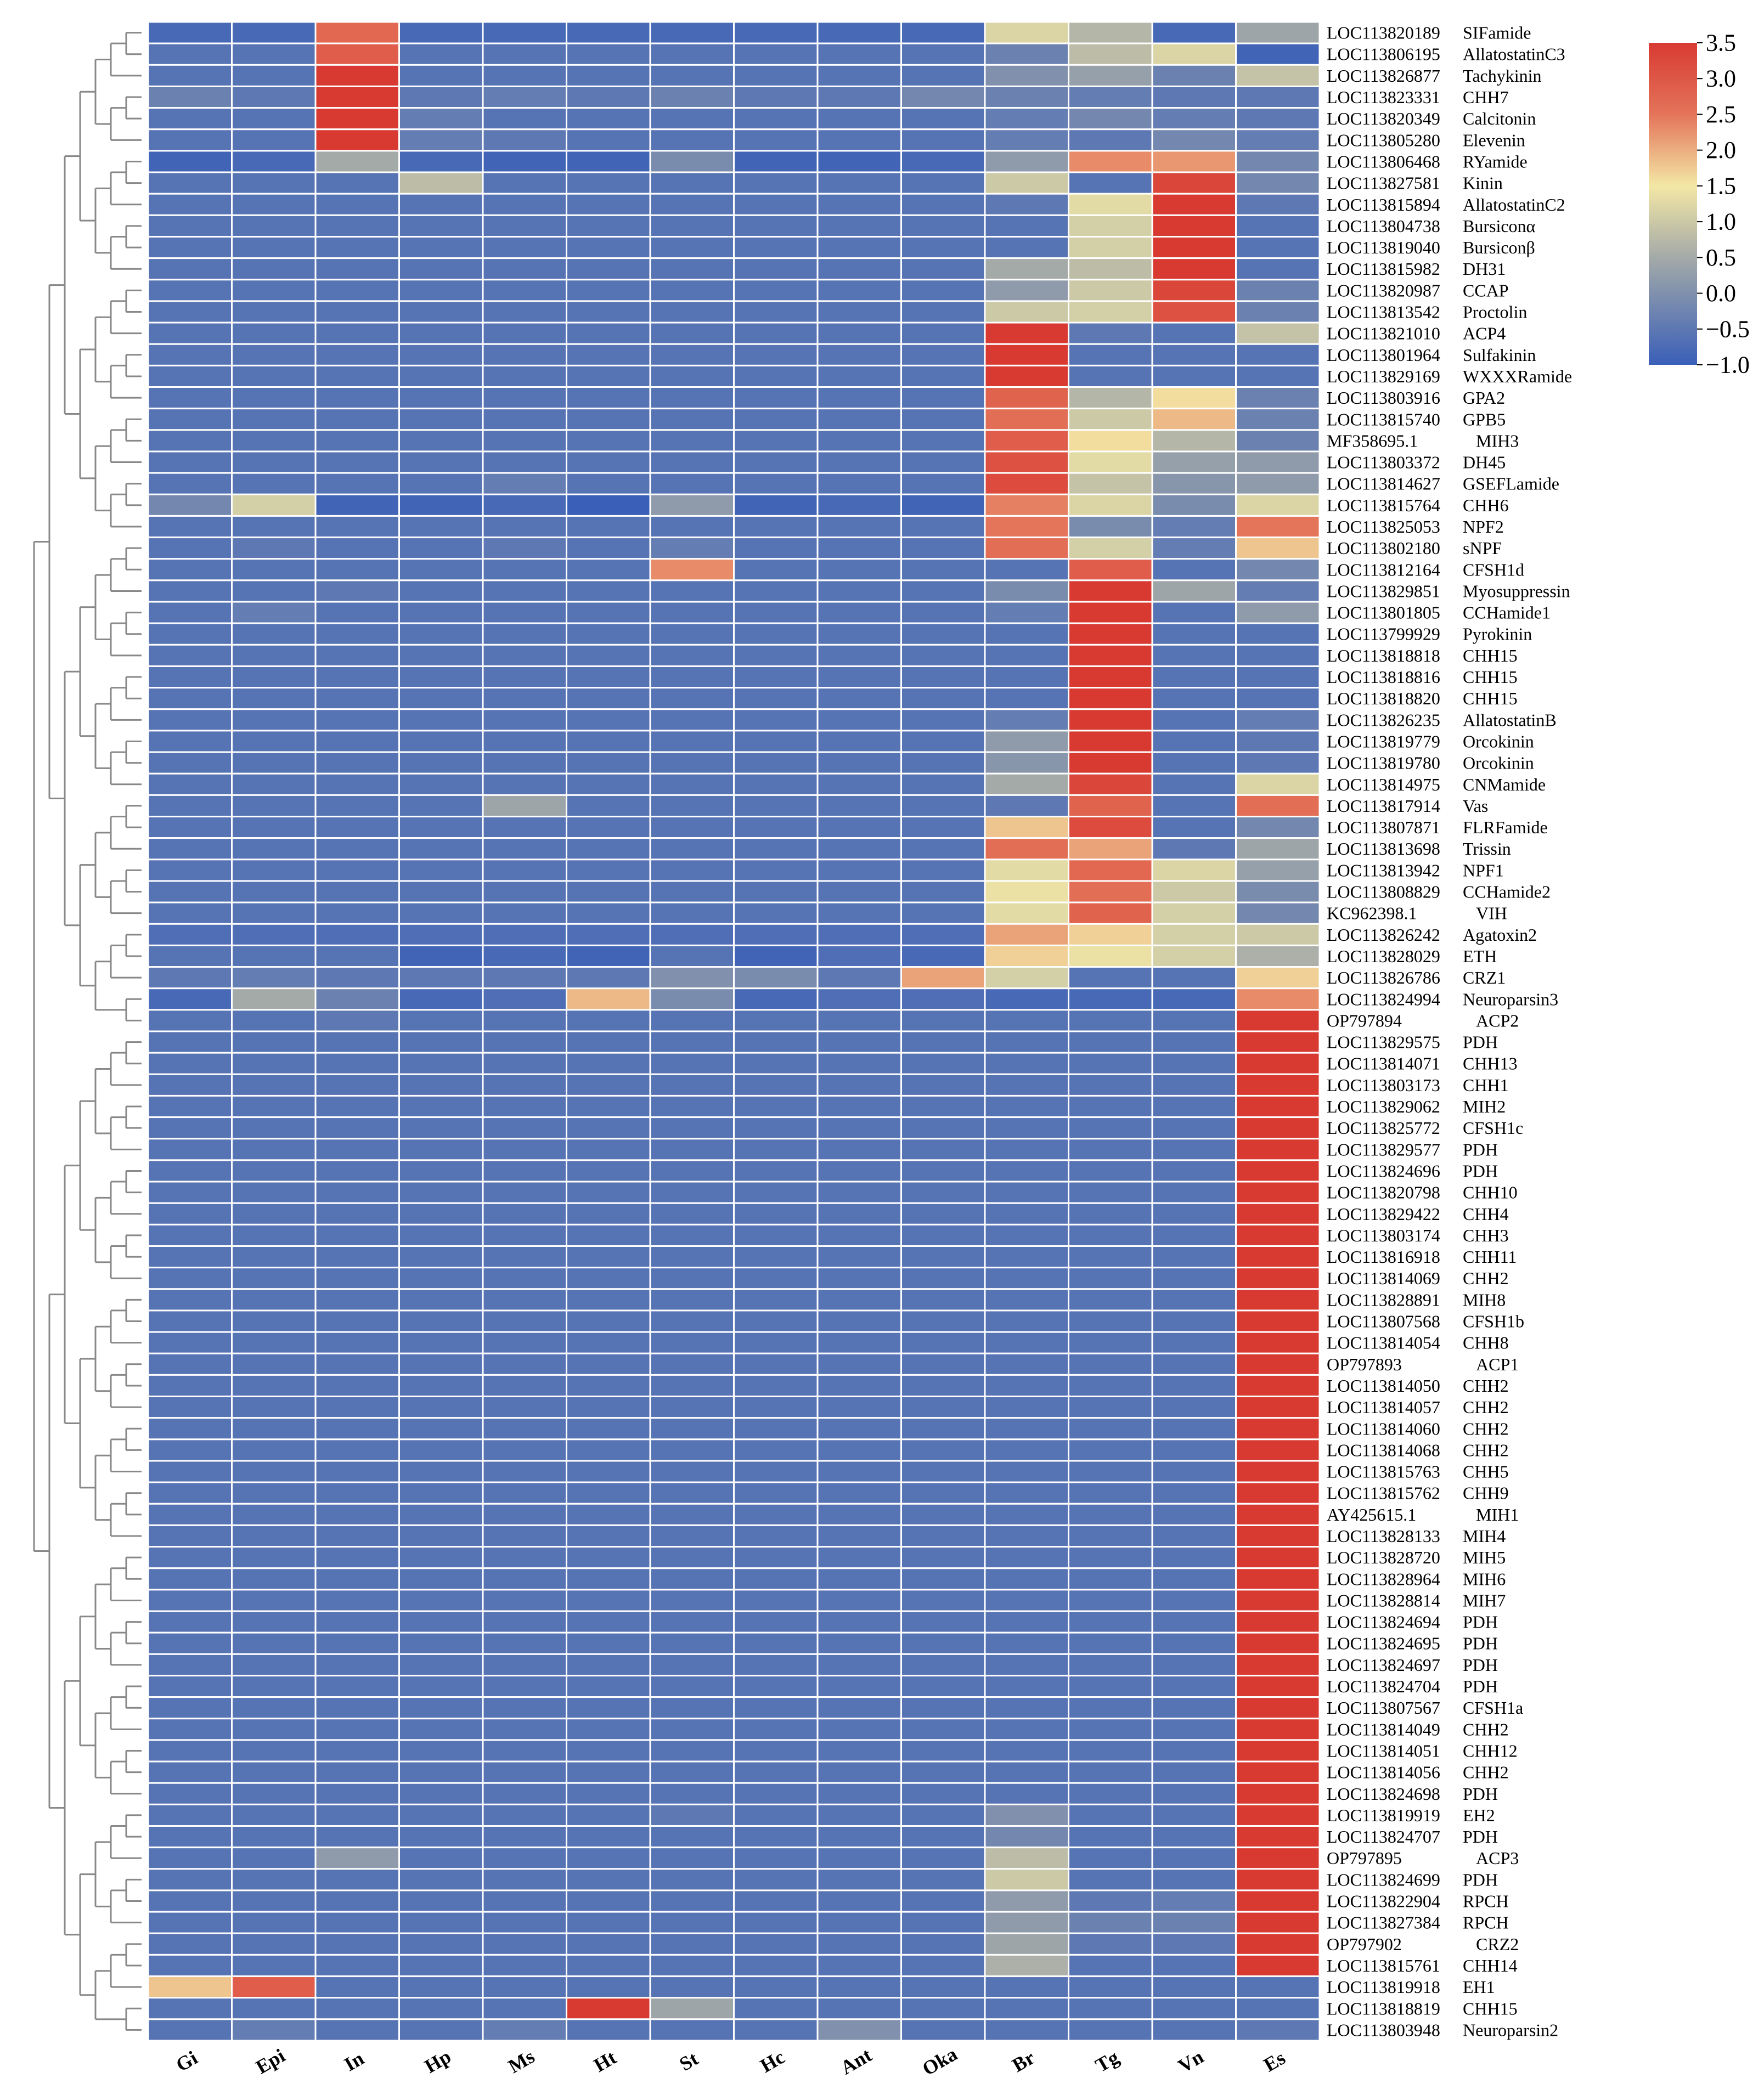  What do you see at coordinates (1383, 1450) in the screenshot?
I see `row-label-id: LOC113814068` at bounding box center [1383, 1450].